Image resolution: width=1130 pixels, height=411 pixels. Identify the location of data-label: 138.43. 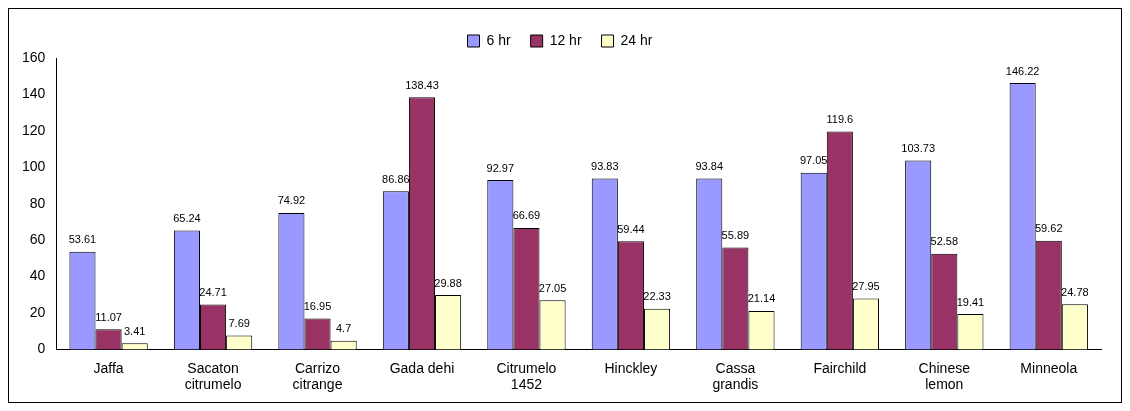
(422, 84).